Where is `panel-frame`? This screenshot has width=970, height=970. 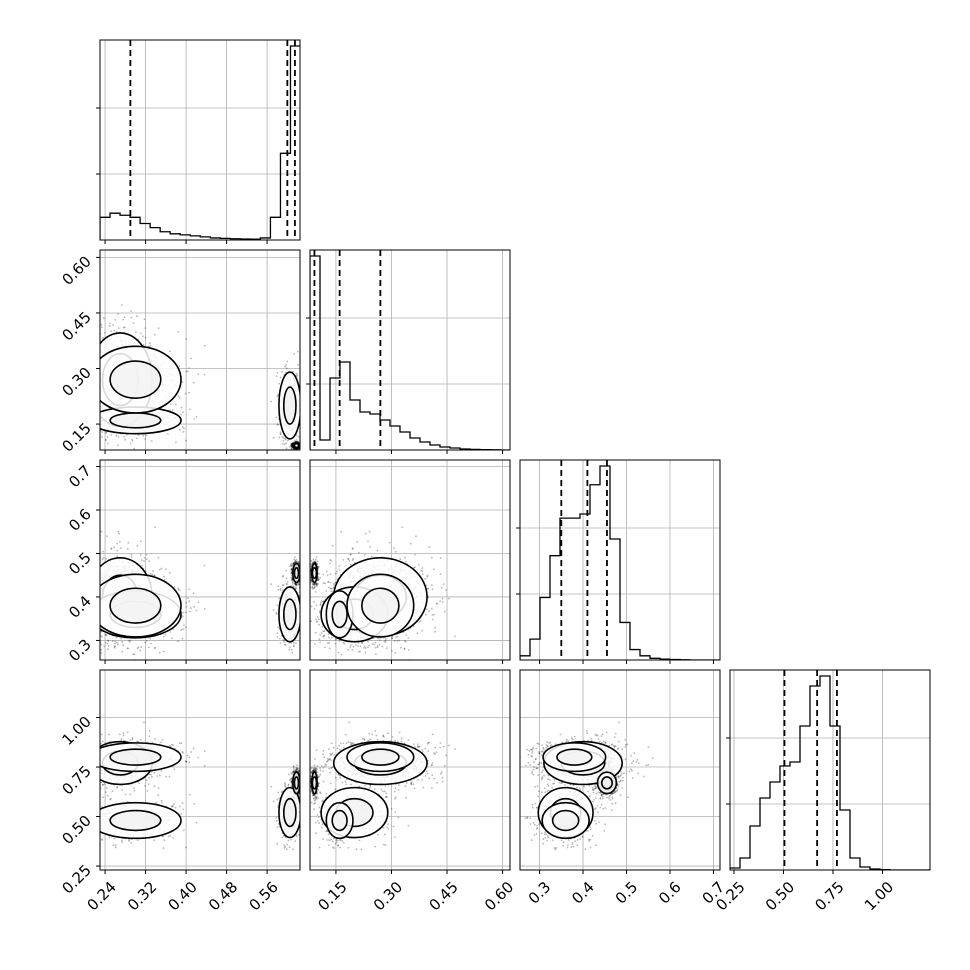 panel-frame is located at coordinates (200, 560).